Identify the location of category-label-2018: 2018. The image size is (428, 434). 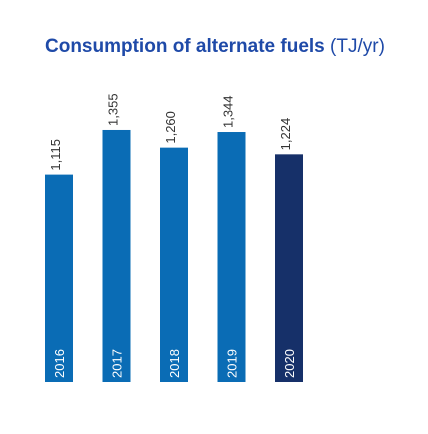
(174, 363).